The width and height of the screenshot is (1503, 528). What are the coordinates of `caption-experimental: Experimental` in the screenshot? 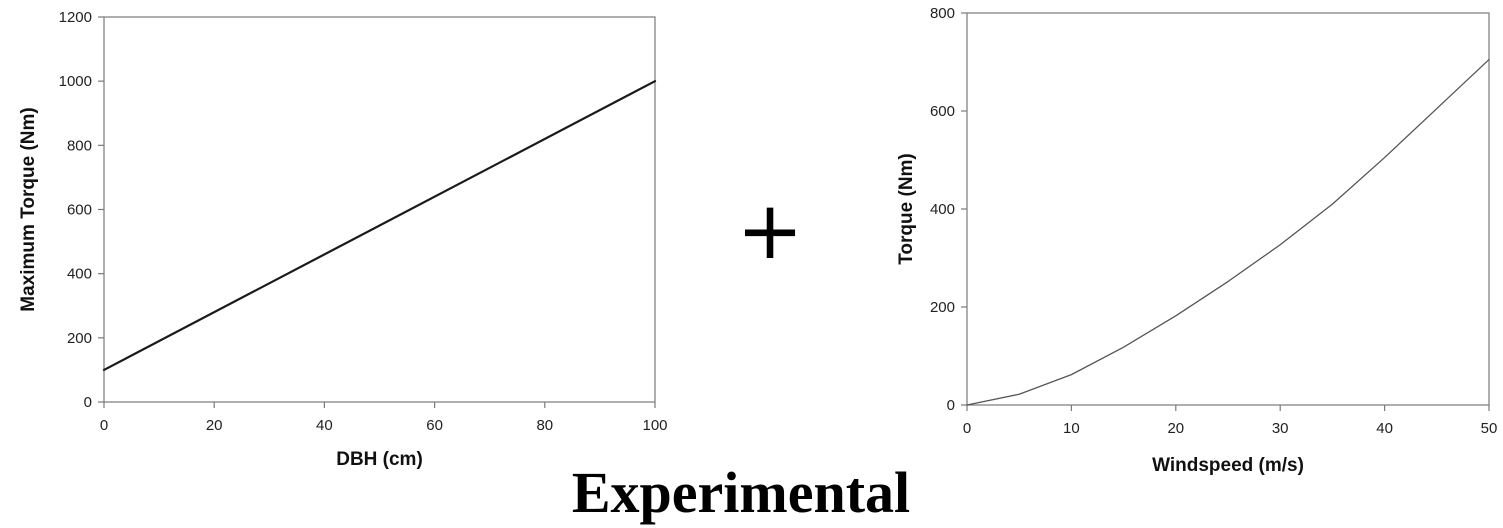 It's located at (741, 492).